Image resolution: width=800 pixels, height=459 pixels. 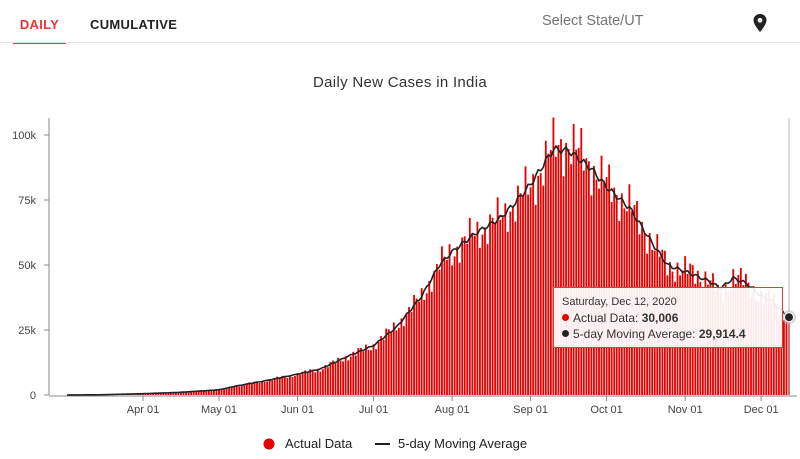 What do you see at coordinates (565, 333) in the screenshot?
I see `tooltip-average-dot` at bounding box center [565, 333].